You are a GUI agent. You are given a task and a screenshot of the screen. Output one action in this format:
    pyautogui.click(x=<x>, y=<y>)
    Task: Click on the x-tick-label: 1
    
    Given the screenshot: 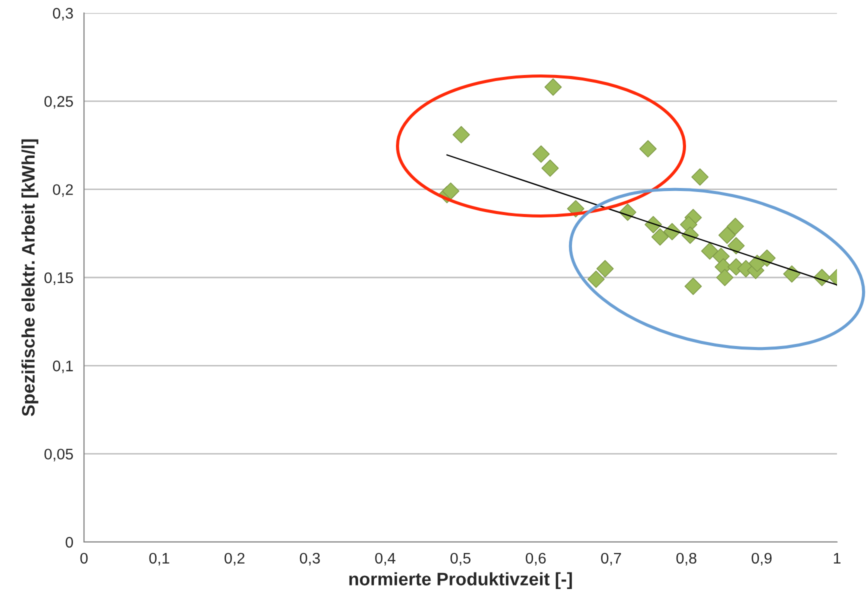 What is the action you would take?
    pyautogui.click(x=837, y=558)
    